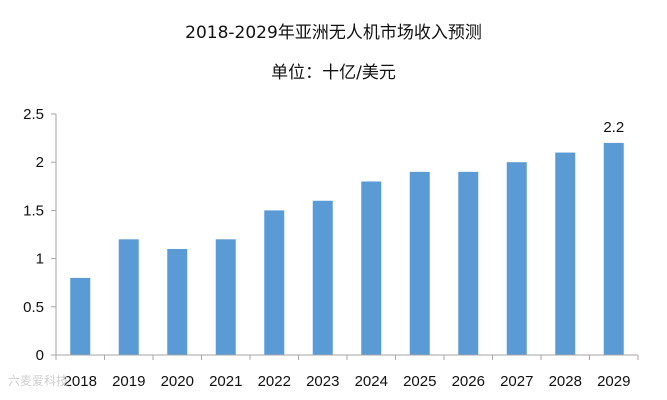 Image resolution: width=667 pixels, height=400 pixels. I want to click on y-tick-label: 0, so click(40, 355).